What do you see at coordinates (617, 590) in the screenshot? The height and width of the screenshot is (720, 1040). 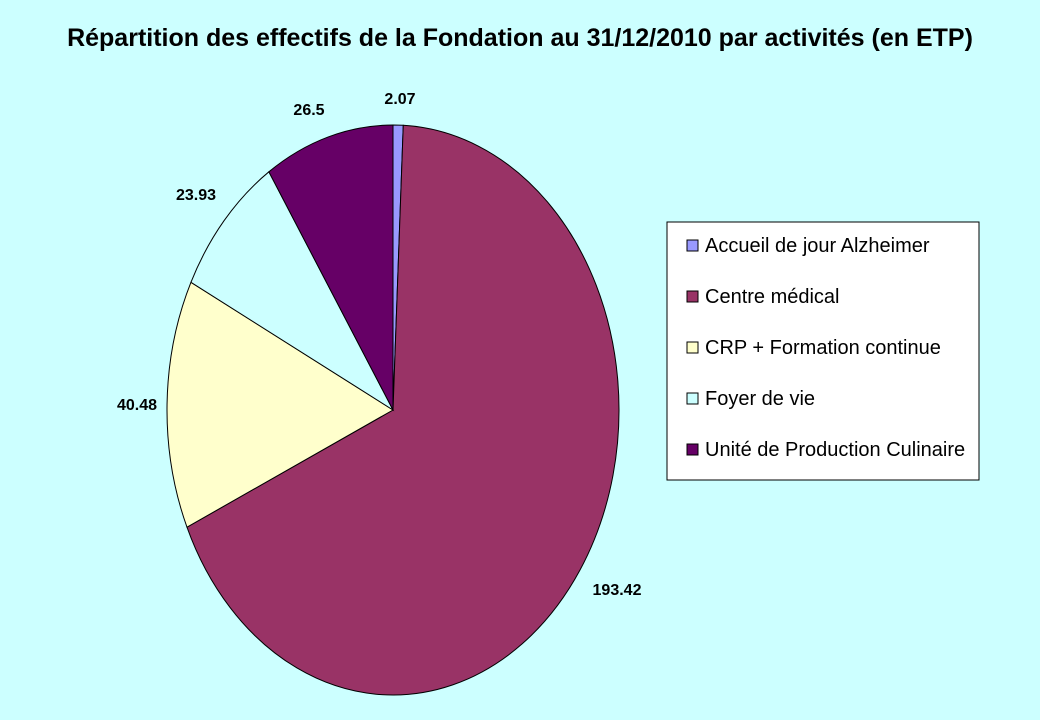 I see `data-label-2: 193.42` at bounding box center [617, 590].